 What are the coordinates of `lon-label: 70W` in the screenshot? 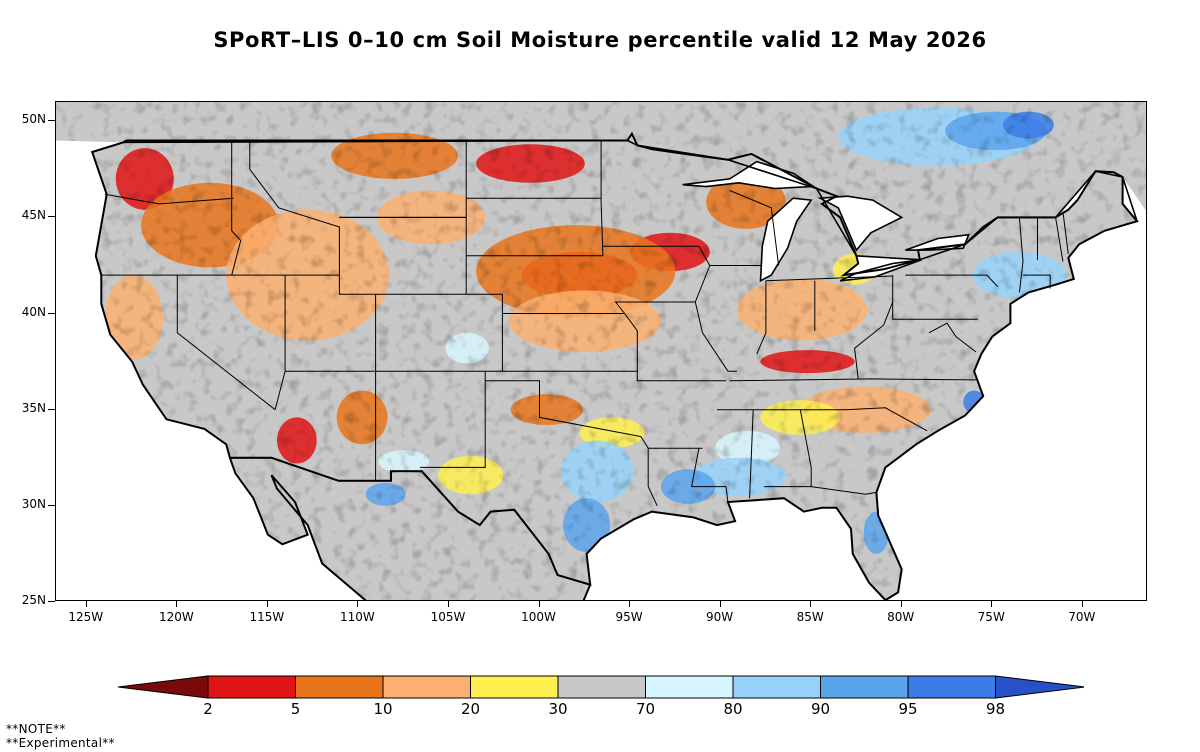 It's located at (1082, 617).